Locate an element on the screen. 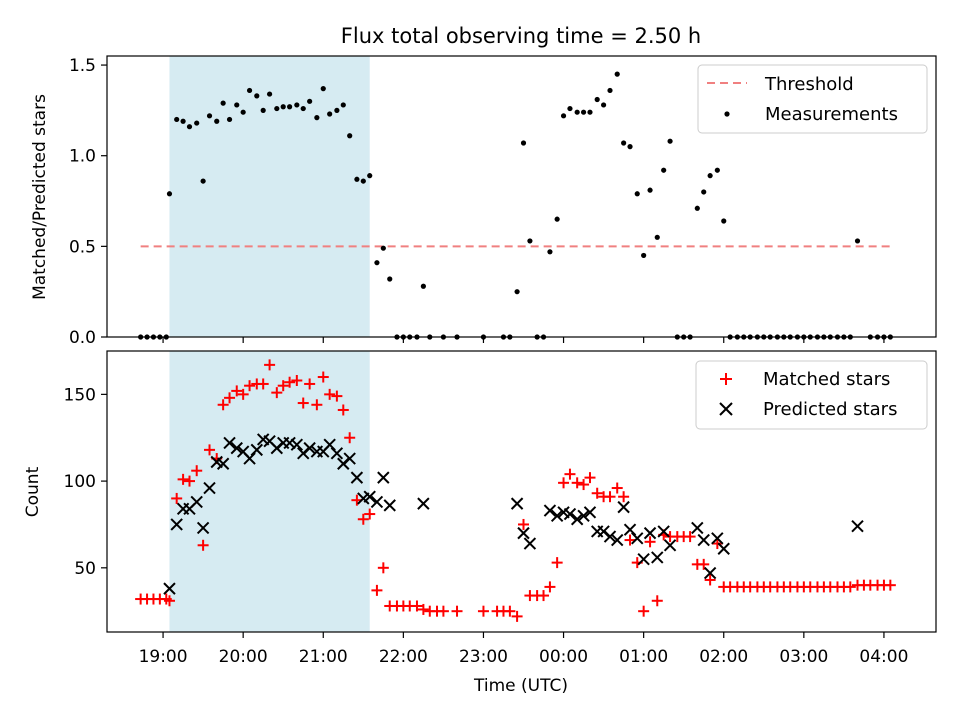  y-tick-label: 1.5 is located at coordinates (82, 66).